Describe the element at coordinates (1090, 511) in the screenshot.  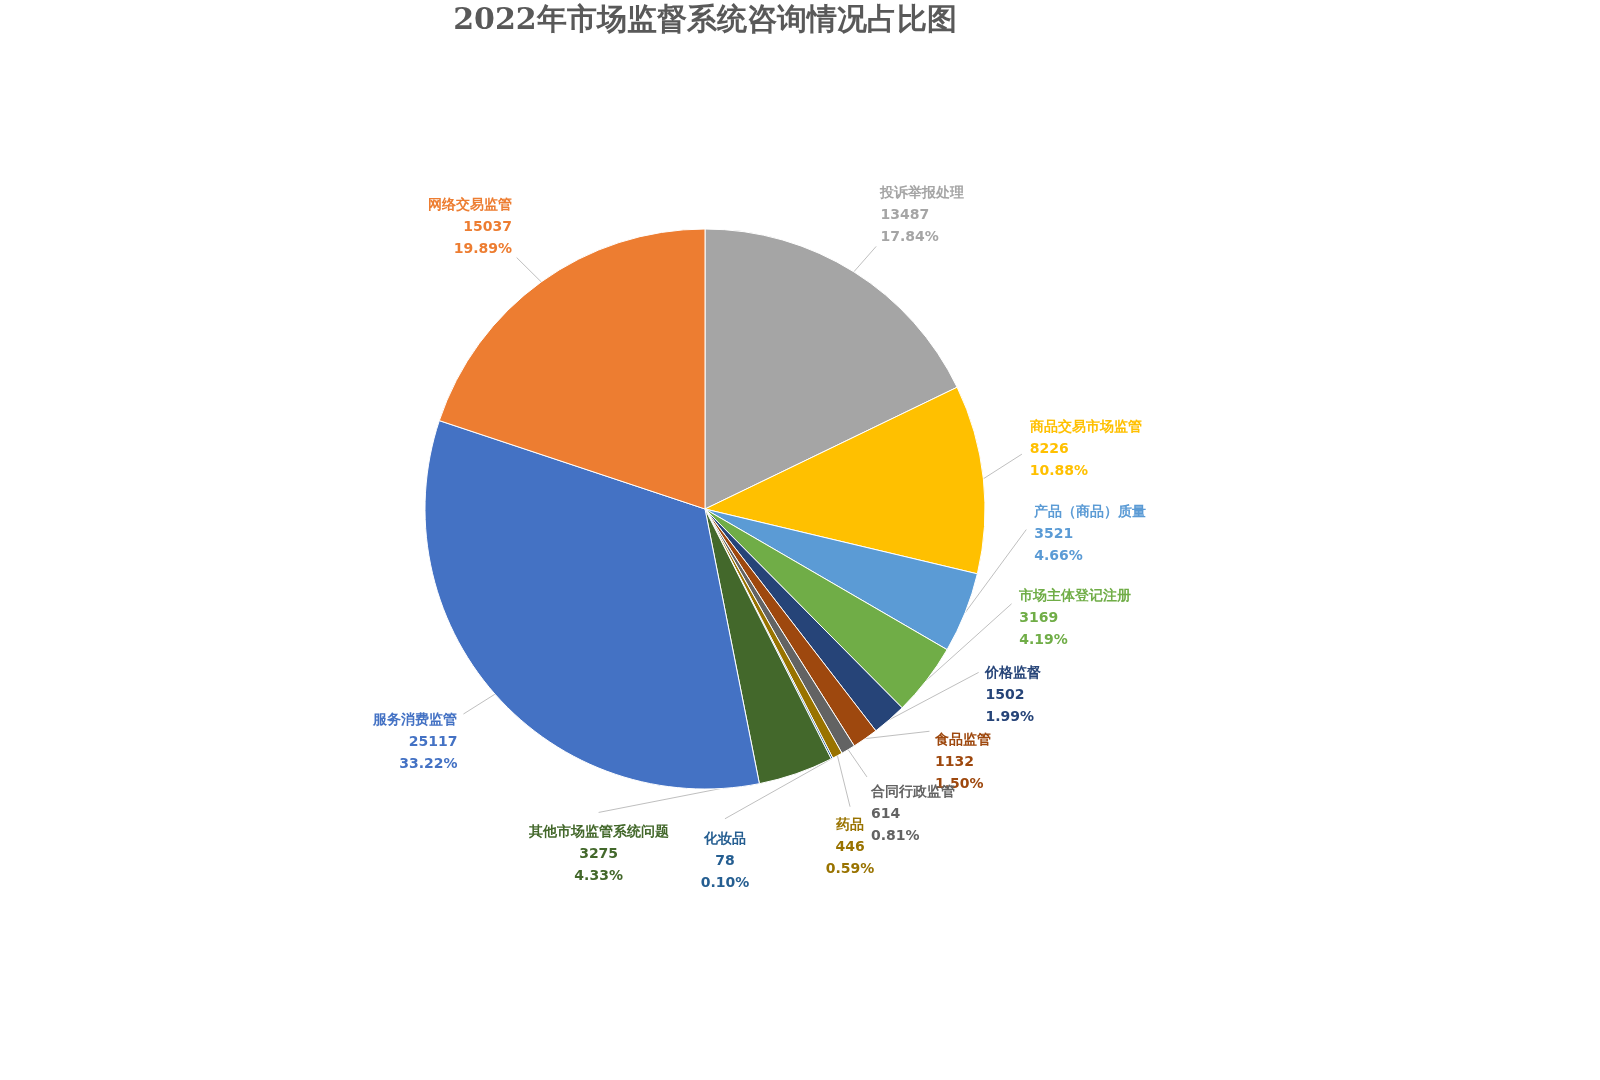
I see `slice-label: 产品（商品）质量` at that location.